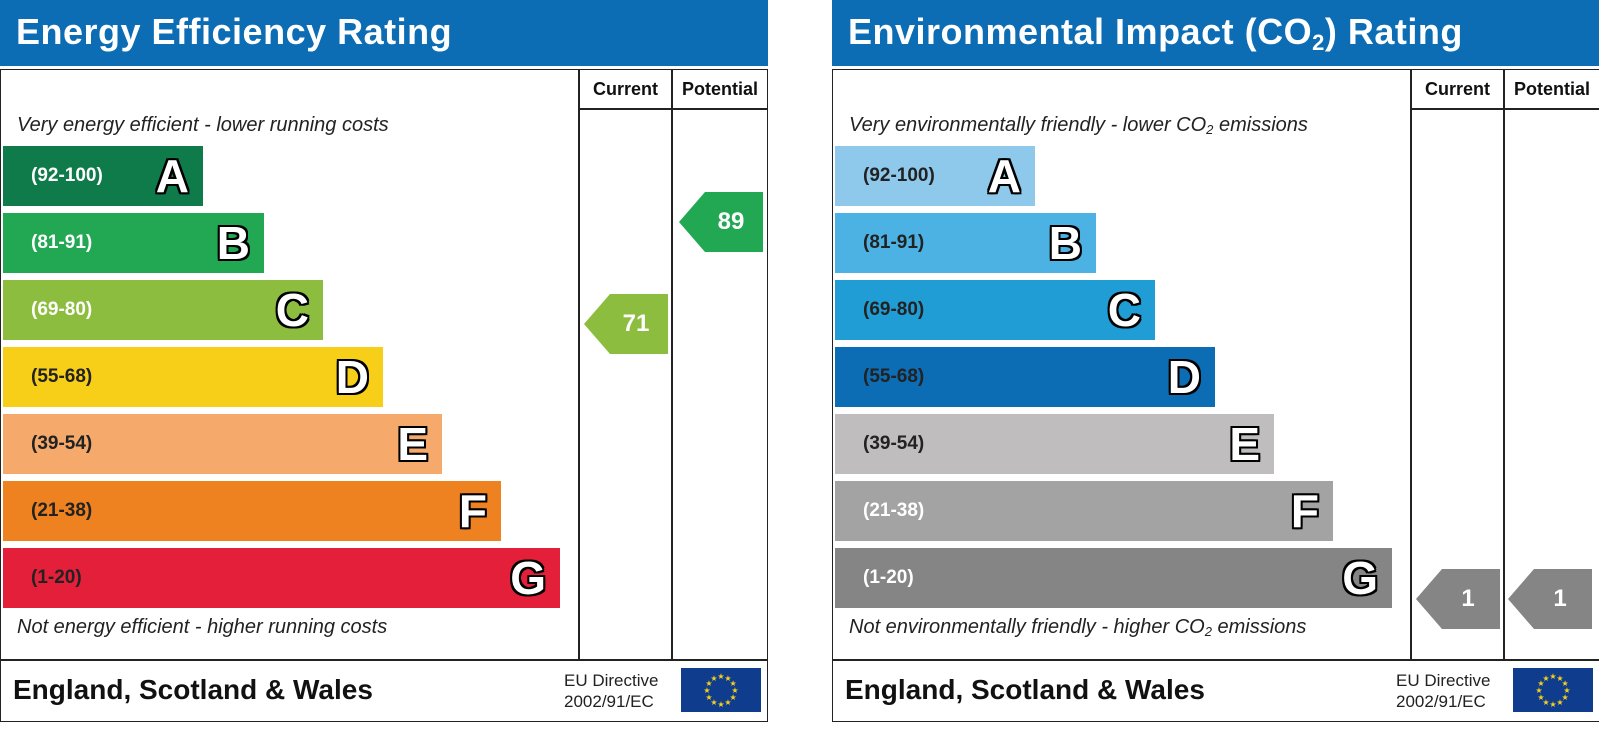 This screenshot has height=756, width=1599. Describe the element at coordinates (222, 444) in the screenshot. I see `energy-band-e: (39-54) E` at that location.